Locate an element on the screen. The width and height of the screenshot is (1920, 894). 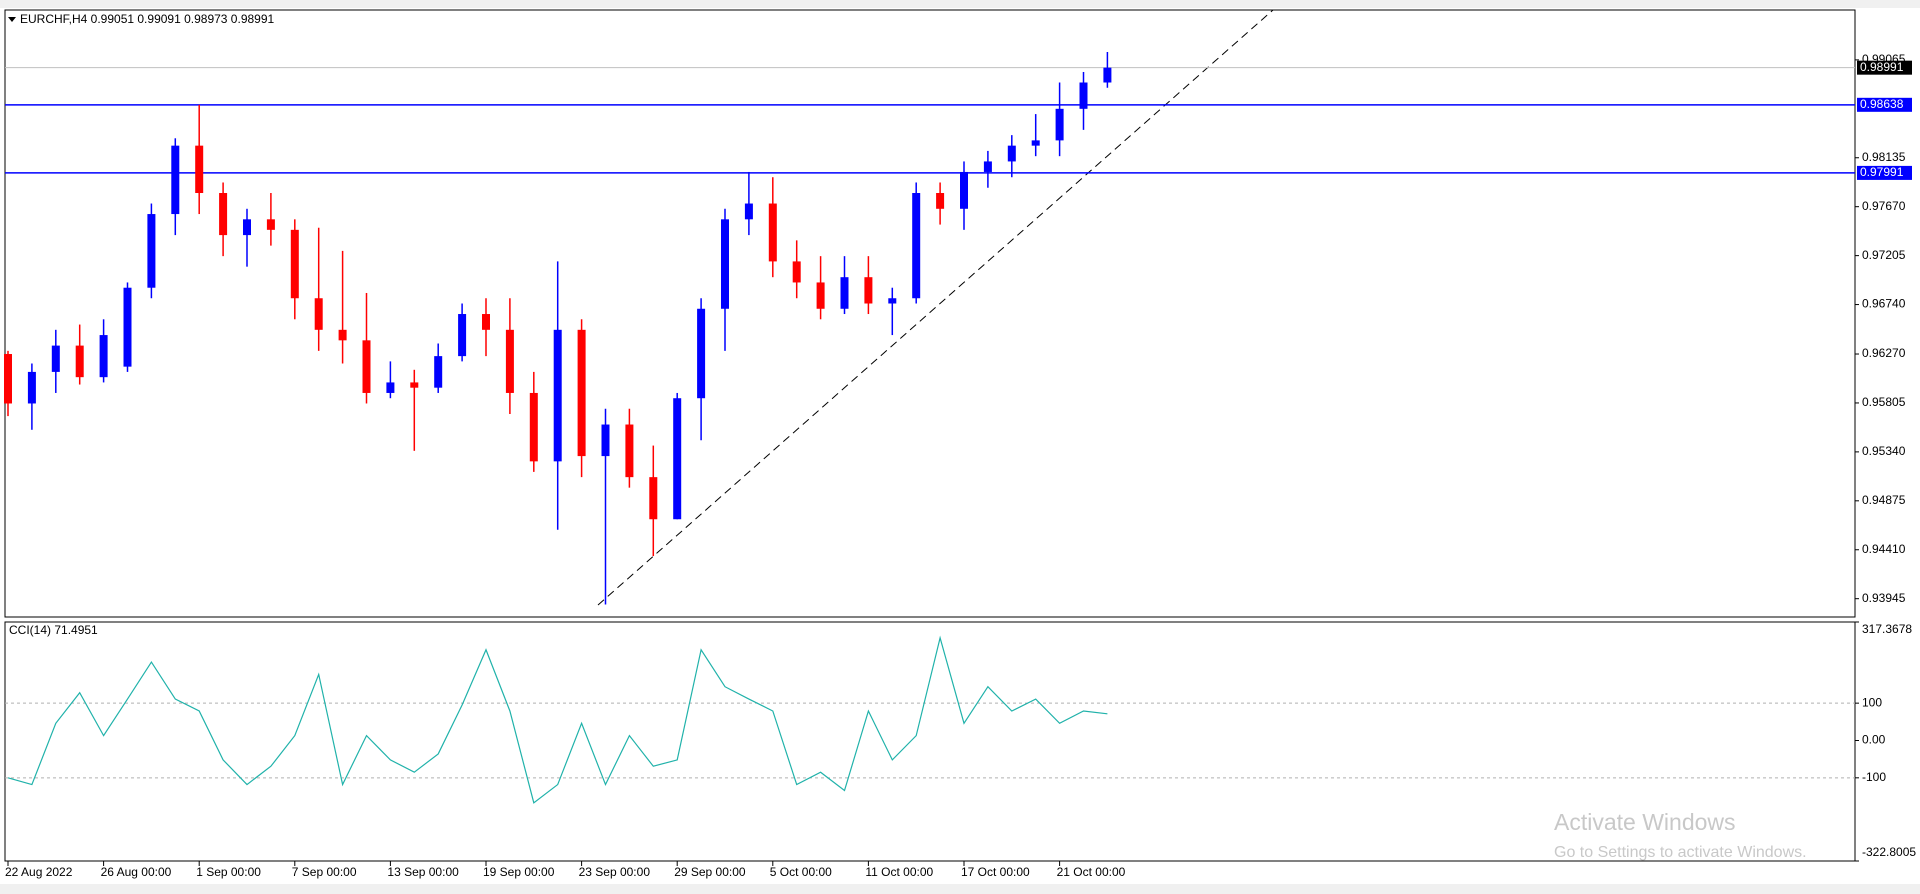
x-tick-label: 13 Sep 00:00 is located at coordinates (423, 872).